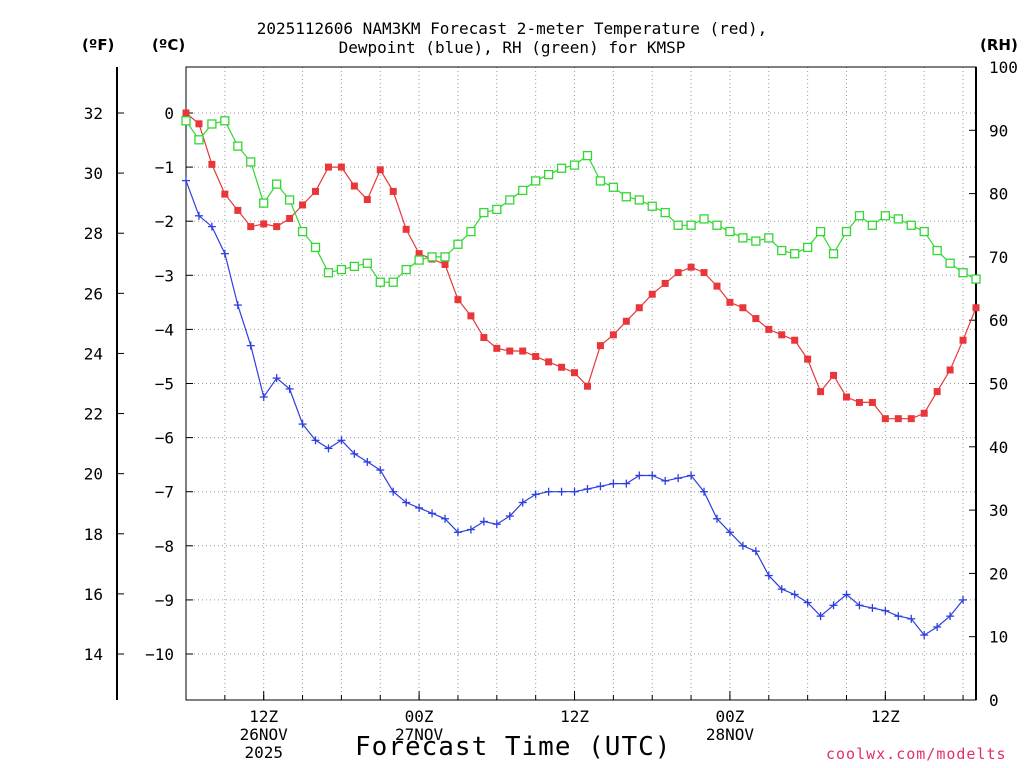 Image resolution: width=1024 pixels, height=768 pixels. I want to click on celsius-tick-label: −1, so click(164, 167).